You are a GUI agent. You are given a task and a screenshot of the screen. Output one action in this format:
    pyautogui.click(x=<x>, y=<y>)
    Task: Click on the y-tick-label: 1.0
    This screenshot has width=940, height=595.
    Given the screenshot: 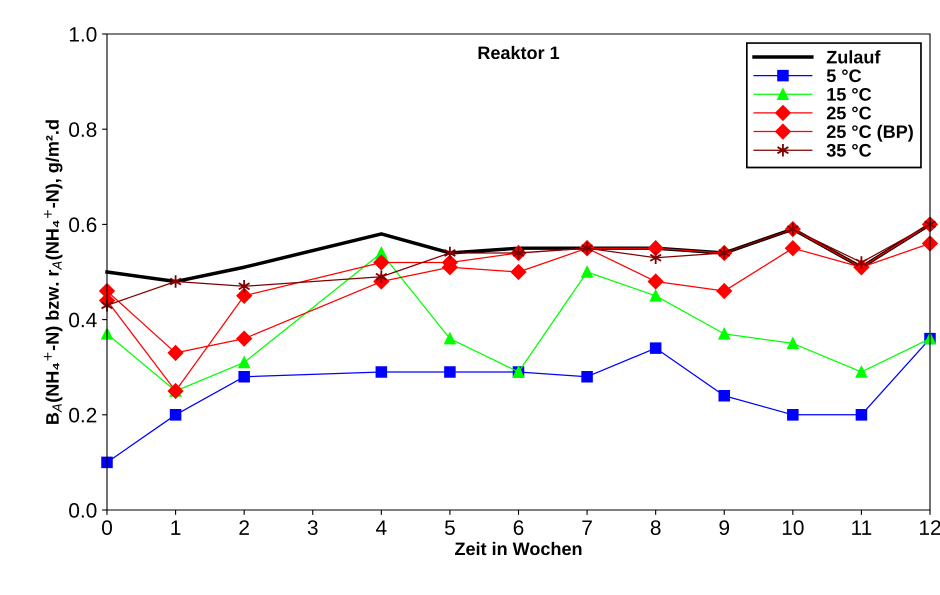 What is the action you would take?
    pyautogui.click(x=83, y=34)
    